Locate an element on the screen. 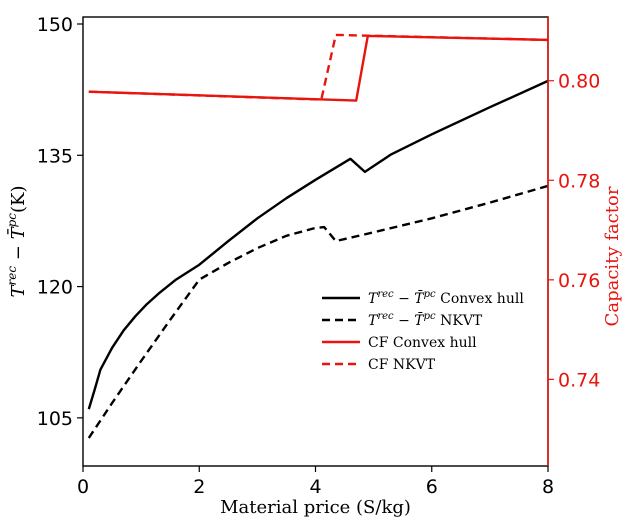 The width and height of the screenshot is (625, 517). x-axis: 0 2 4 6 8 is located at coordinates (315, 482).